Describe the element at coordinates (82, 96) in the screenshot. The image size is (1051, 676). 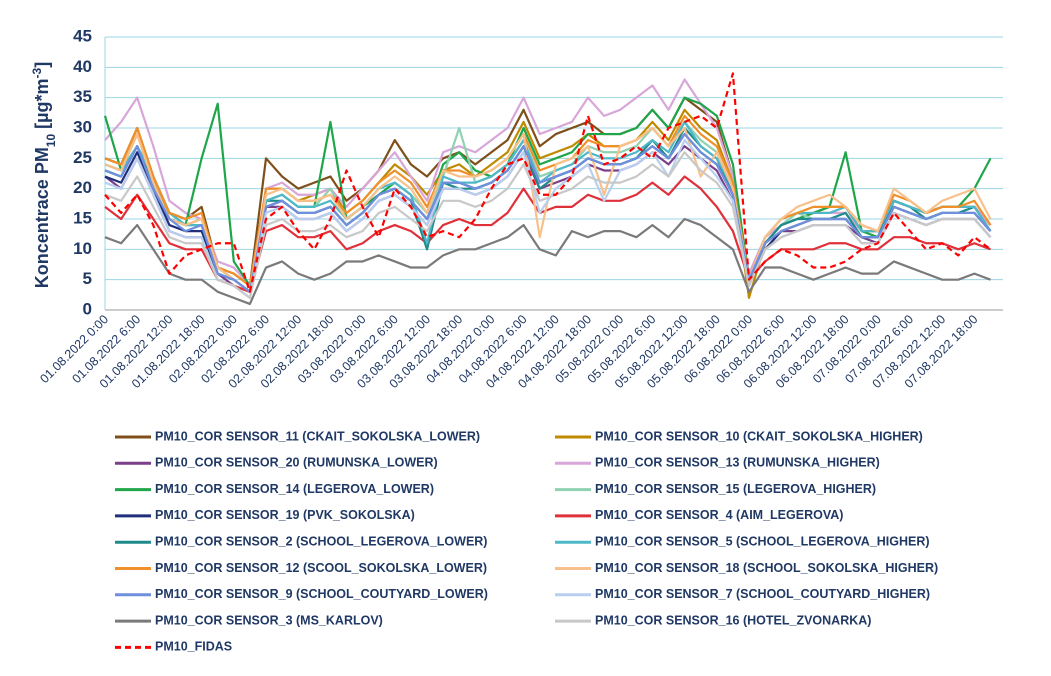
I see `y-tick-label: 35` at that location.